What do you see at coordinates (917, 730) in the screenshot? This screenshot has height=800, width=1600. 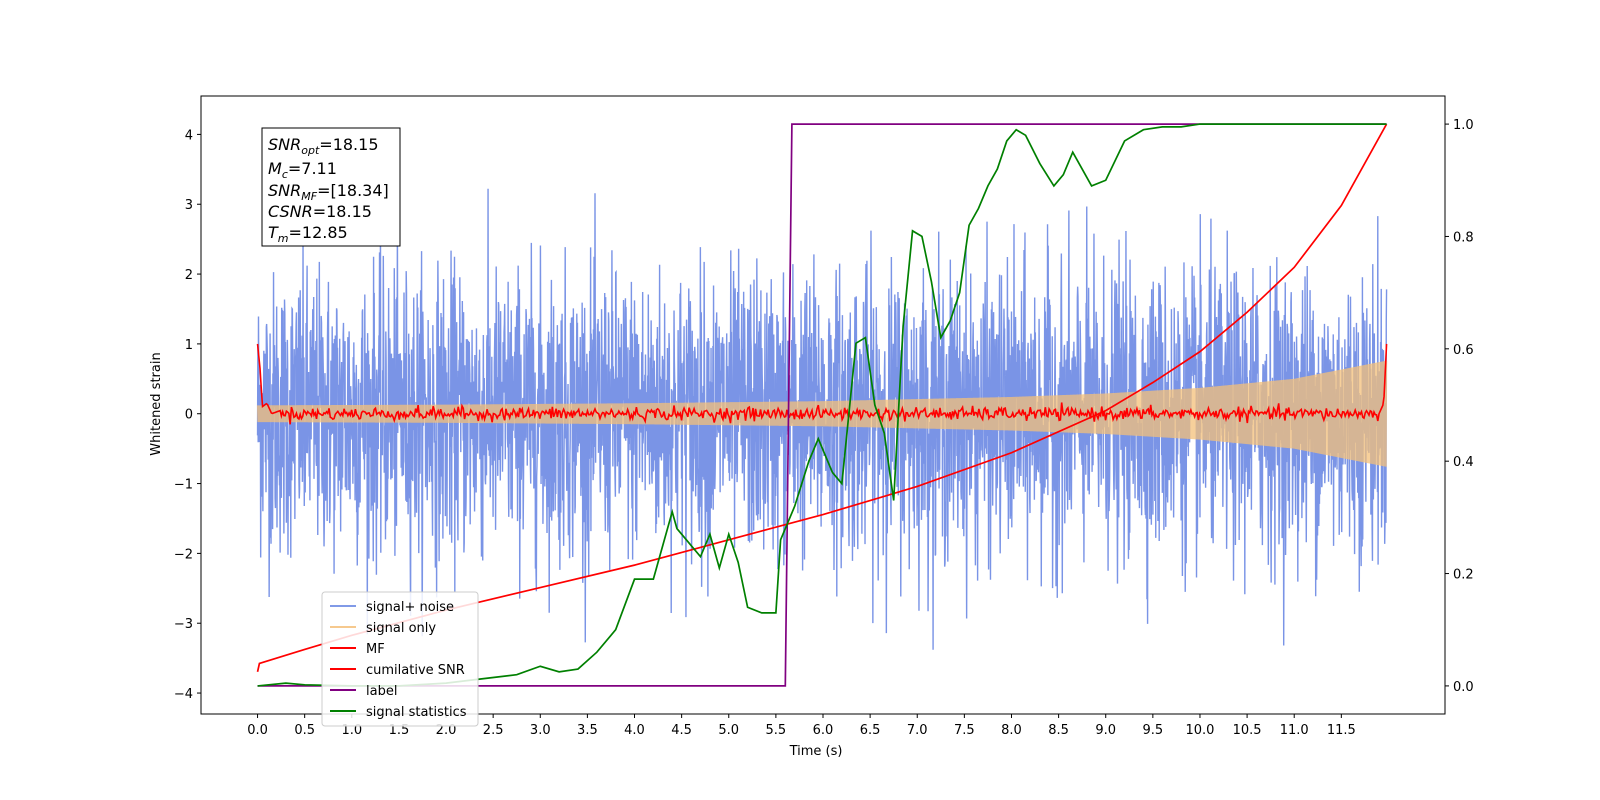 I see `x-tick-label: 7.0` at bounding box center [917, 730].